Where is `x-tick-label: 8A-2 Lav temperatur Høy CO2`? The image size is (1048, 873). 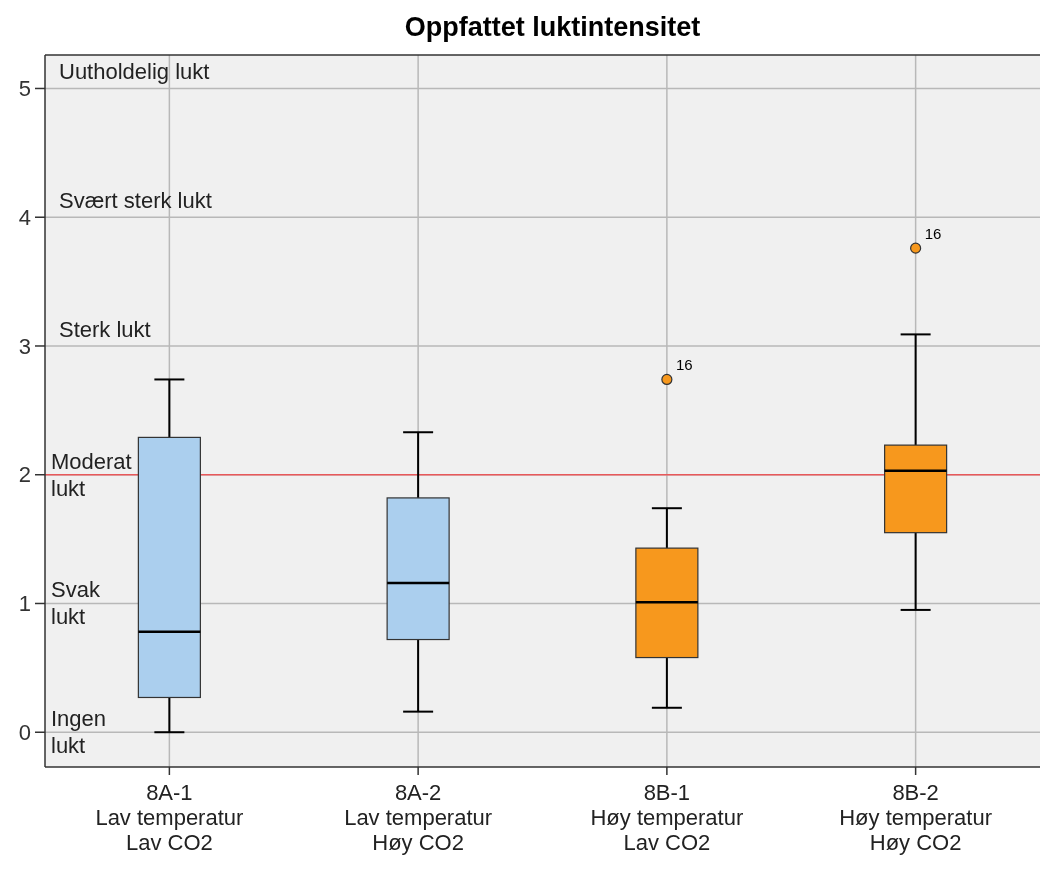
x-tick-label: 8A-2 Lav temperatur Høy CO2 is located at coordinates (418, 817).